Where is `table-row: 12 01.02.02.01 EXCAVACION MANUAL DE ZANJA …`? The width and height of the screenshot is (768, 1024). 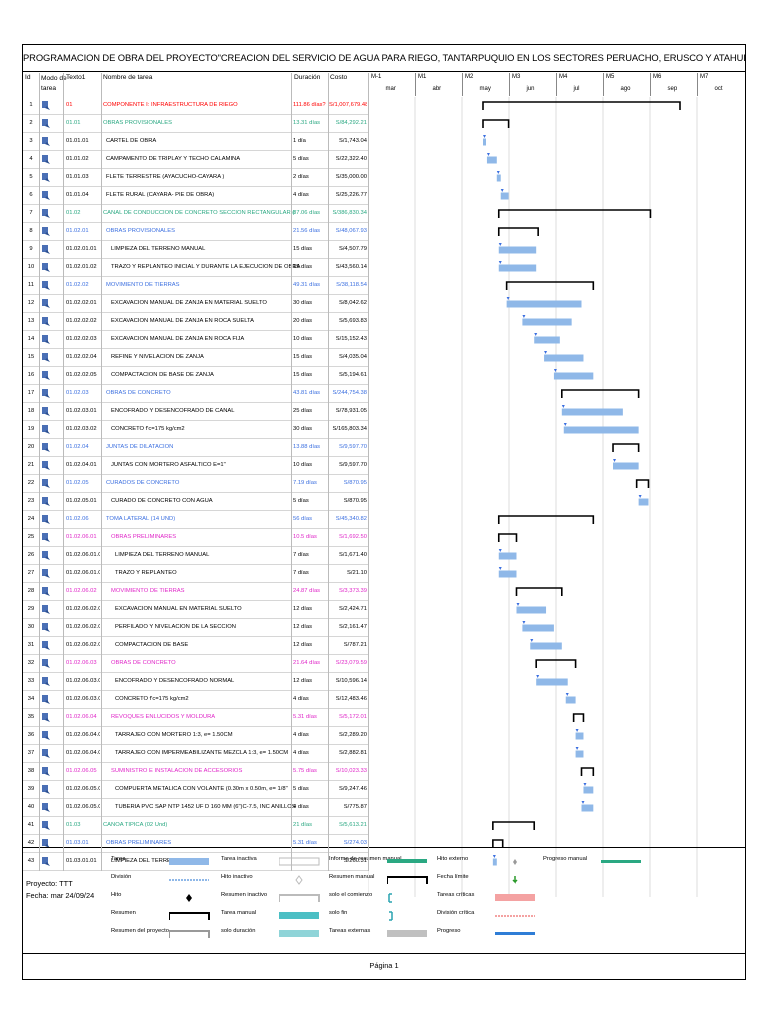
table-row: 12 01.02.02.01 EXCAVACION MANUAL DE ZANJA … is located at coordinates (195, 304).